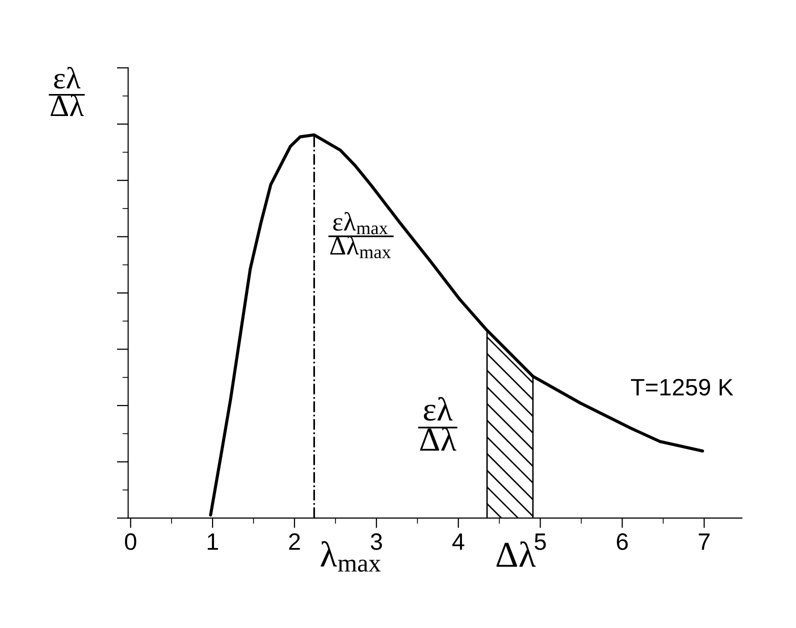 The image size is (796, 628). Describe the element at coordinates (622, 541) in the screenshot. I see `x-tick-label: 6` at that location.